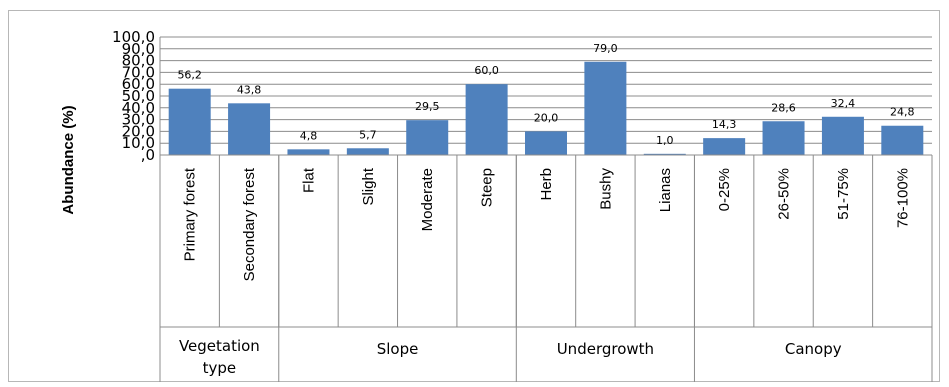 This screenshot has height=387, width=949. Describe the element at coordinates (220, 368) in the screenshot. I see `group-label: type` at that location.